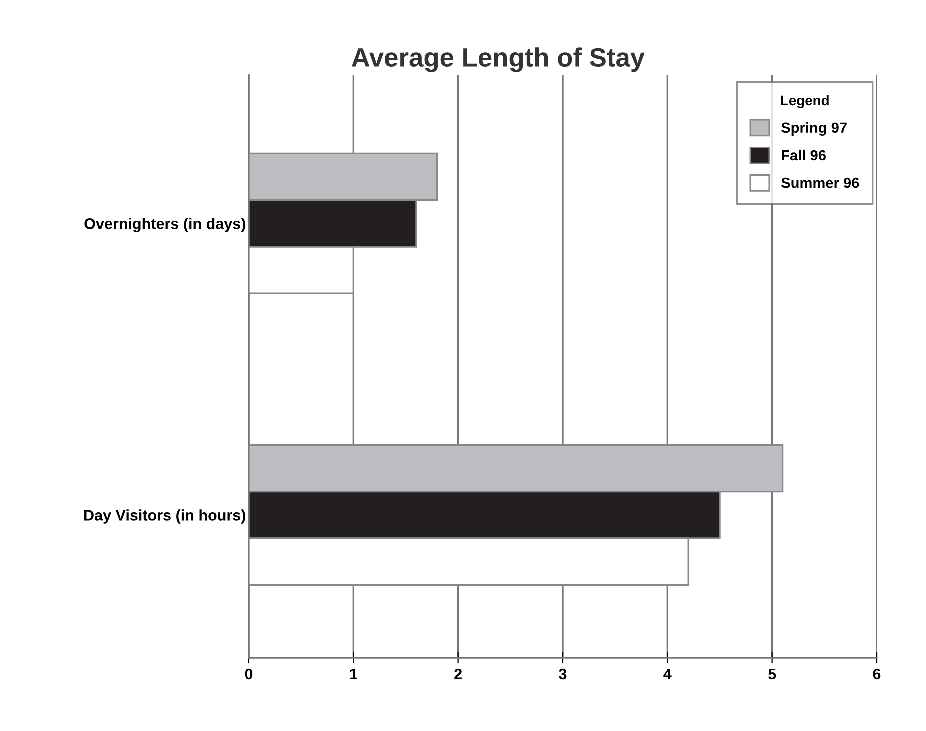 Image resolution: width=926 pixels, height=731 pixels. I want to click on legend-label: Spring 97, so click(814, 129).